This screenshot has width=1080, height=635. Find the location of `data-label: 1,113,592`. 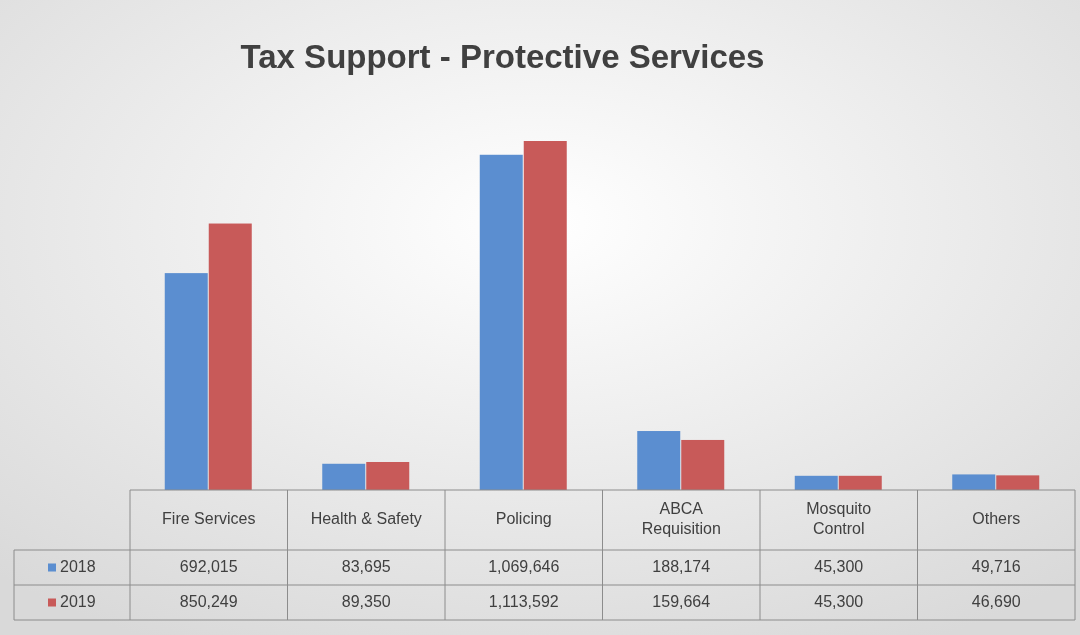

data-label: 1,113,592 is located at coordinates (523, 601).